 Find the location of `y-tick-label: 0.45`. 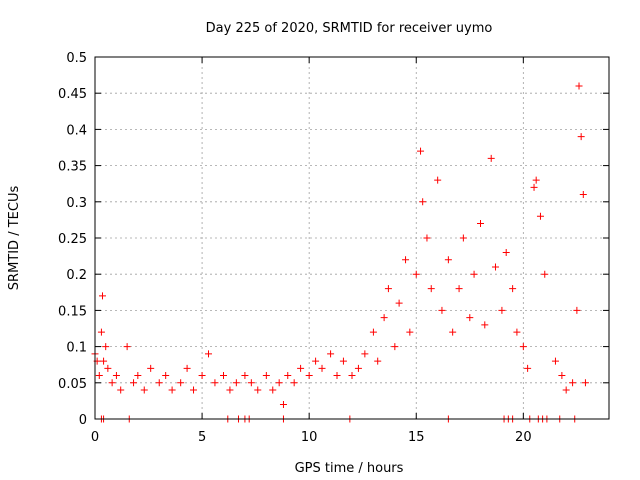

y-tick-label: 0.45 is located at coordinates (72, 94).